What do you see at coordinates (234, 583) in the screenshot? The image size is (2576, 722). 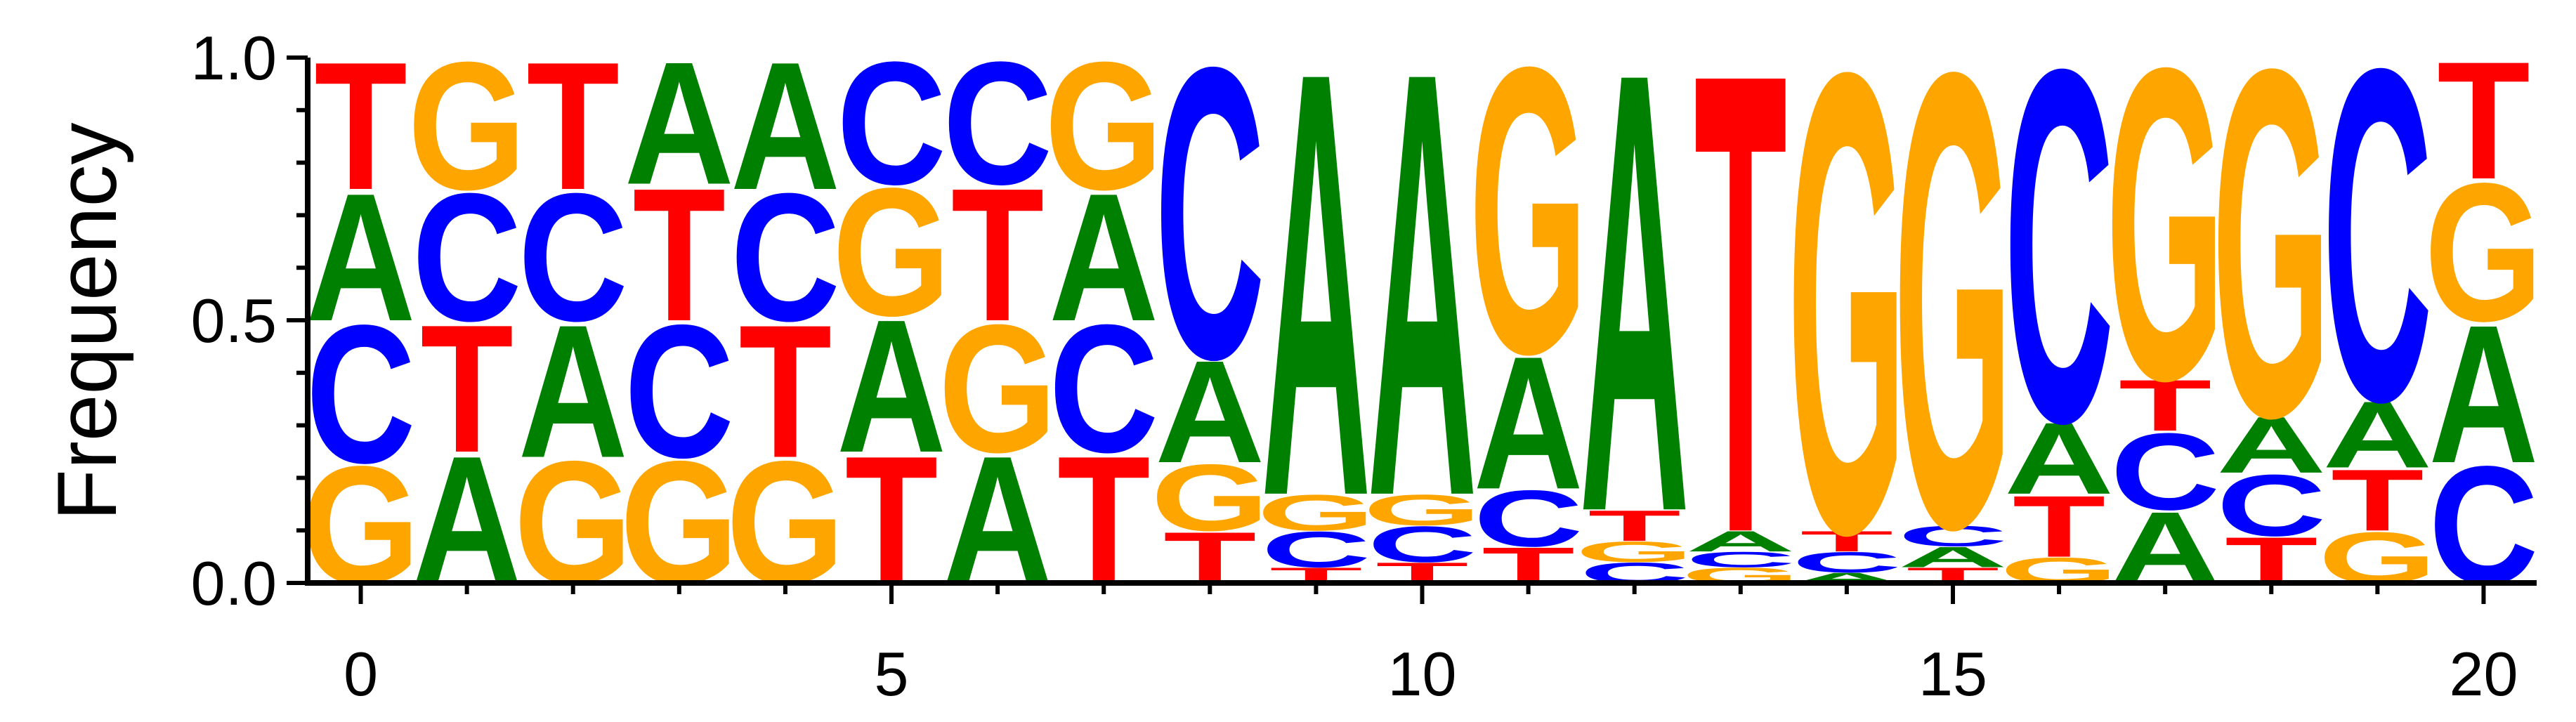 I see `y-tick-label: 0.0` at bounding box center [234, 583].